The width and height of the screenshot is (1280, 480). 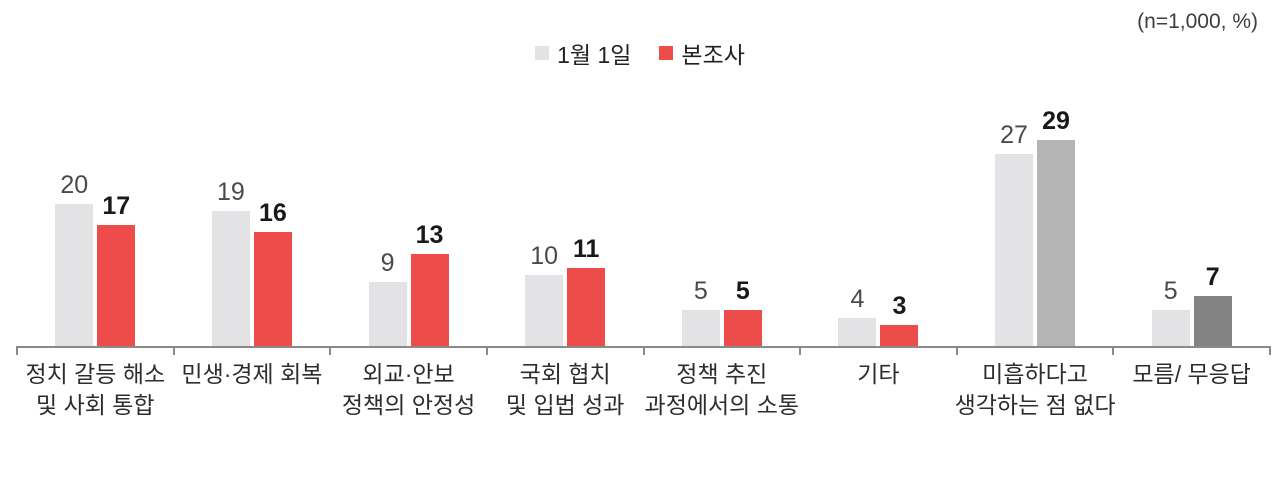 I want to click on category-label-line: 국회 협치, so click(x=565, y=374).